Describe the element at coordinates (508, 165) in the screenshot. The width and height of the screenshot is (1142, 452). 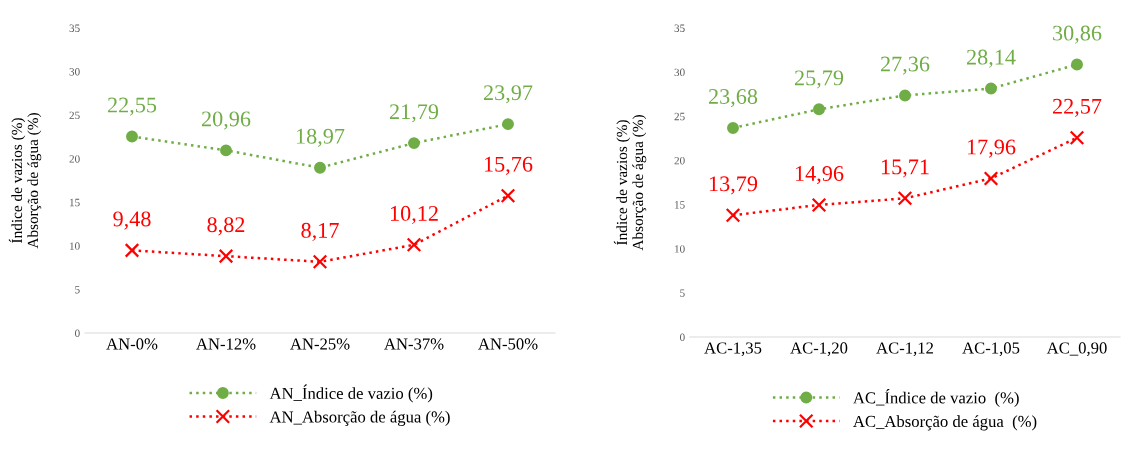
I see `data-label: 15,76` at that location.